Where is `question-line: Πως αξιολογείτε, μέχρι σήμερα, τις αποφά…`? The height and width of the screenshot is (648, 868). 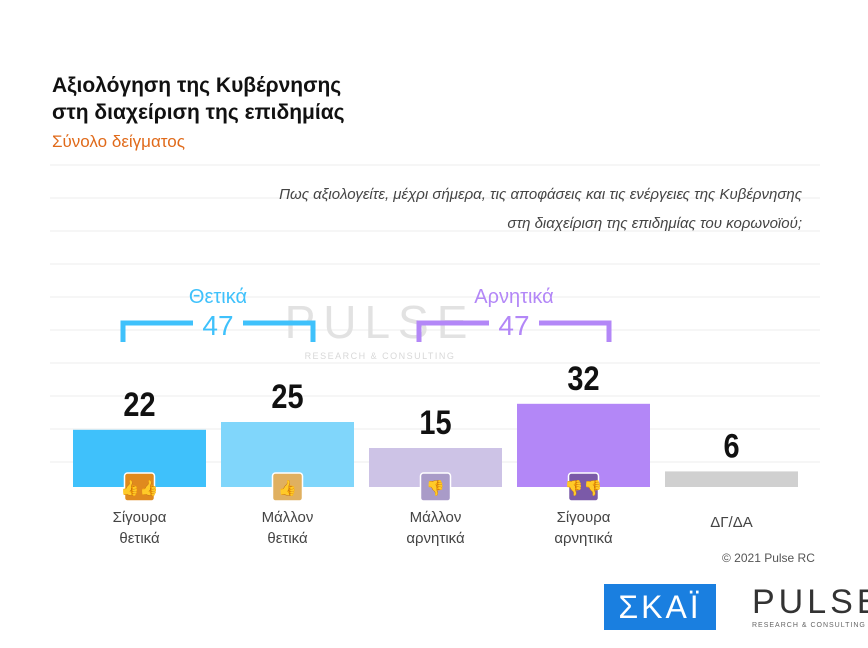
question-line: Πως αξιολογείτε, μέχρι σήμερα, τις αποφά… is located at coordinates (540, 194).